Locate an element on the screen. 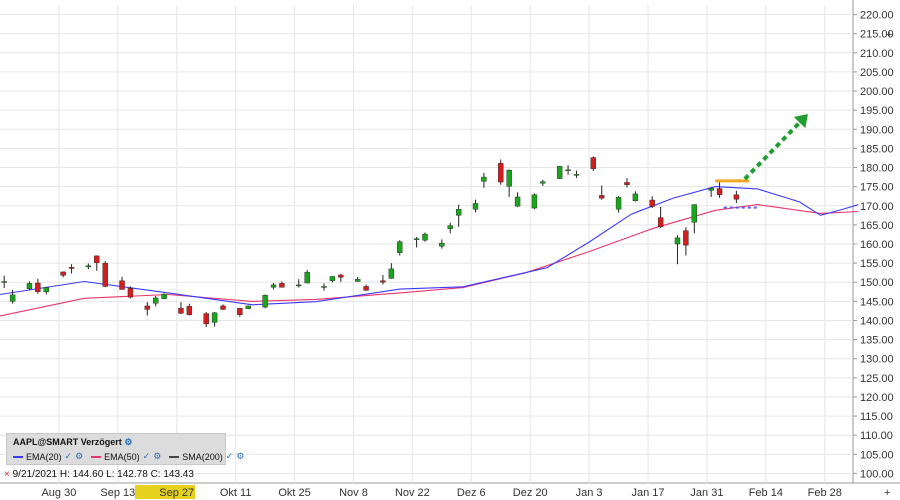 Image resolution: width=900 pixels, height=500 pixels. y-tick-label: 155.00 is located at coordinates (877, 264).